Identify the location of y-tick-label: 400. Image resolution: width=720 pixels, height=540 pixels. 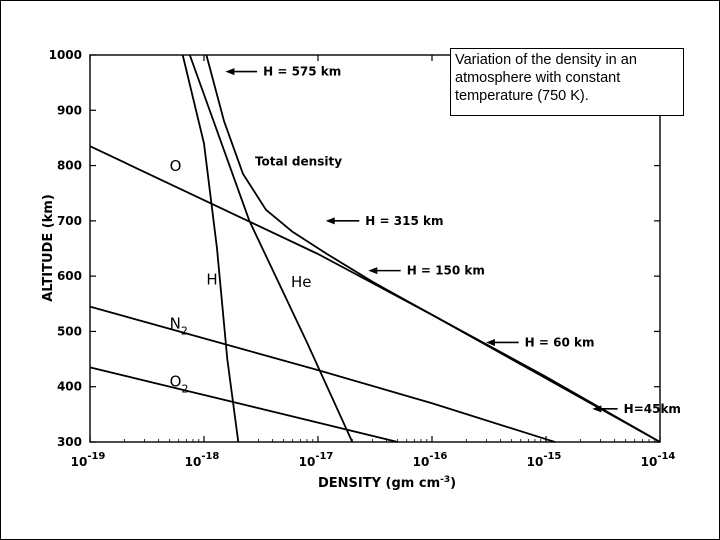
(69, 387).